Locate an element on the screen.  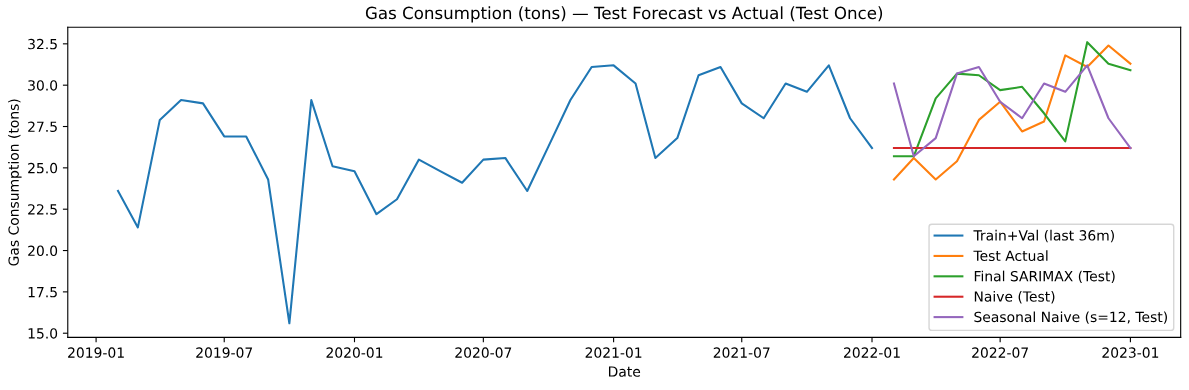
x-tick-label: 2020-01 is located at coordinates (354, 352).